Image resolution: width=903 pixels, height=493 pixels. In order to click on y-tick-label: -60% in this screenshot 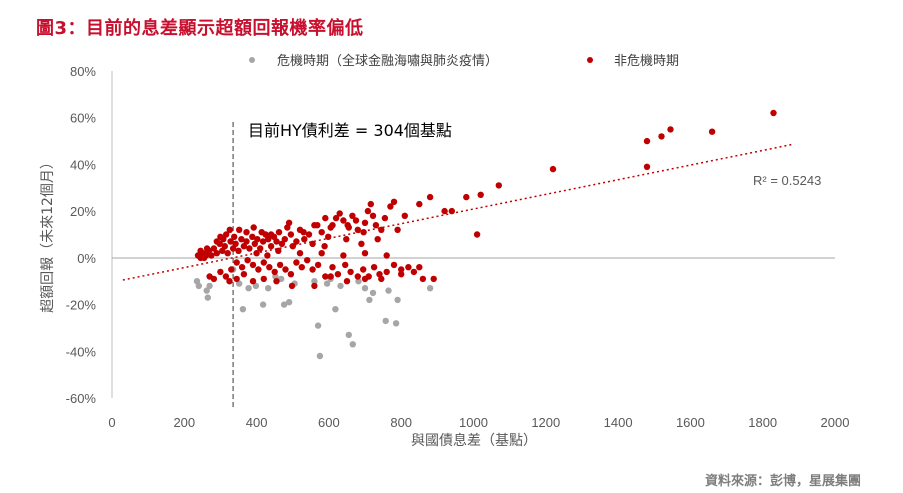, I will do `click(81, 398)`.